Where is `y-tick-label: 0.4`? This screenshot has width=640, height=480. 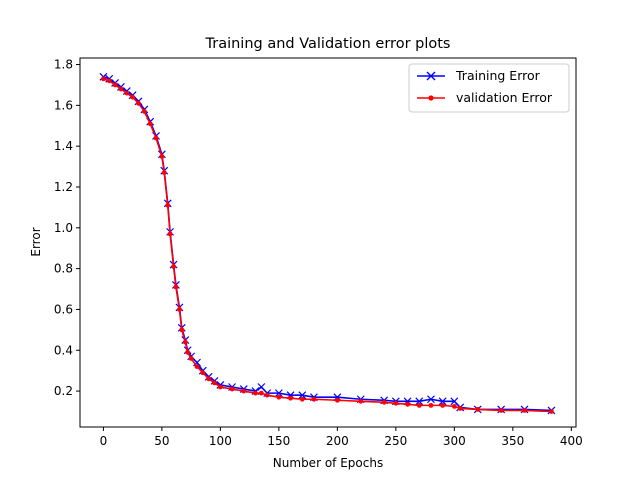
y-tick-label: 0.4 is located at coordinates (63, 350).